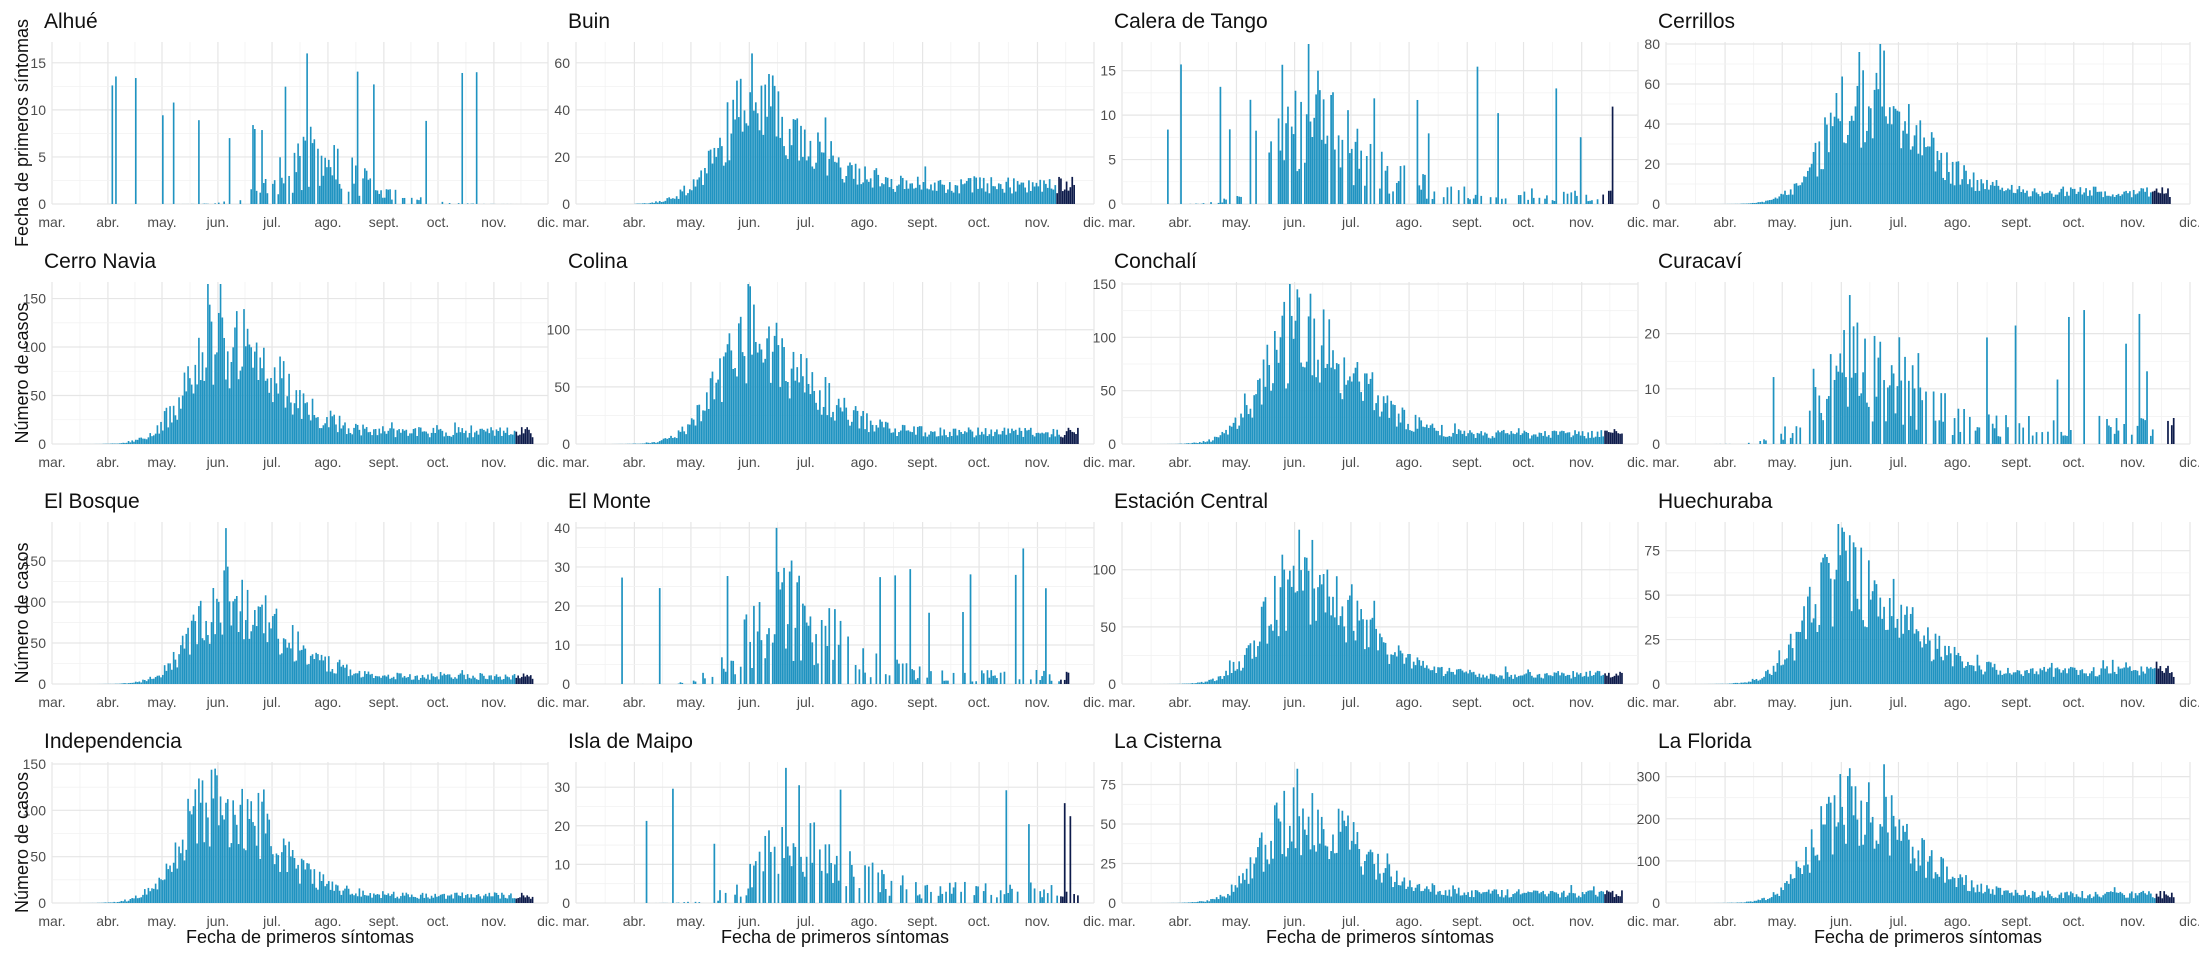 This screenshot has height=955, width=2199. I want to click on y-tick-label: 50, so click(1108, 824).